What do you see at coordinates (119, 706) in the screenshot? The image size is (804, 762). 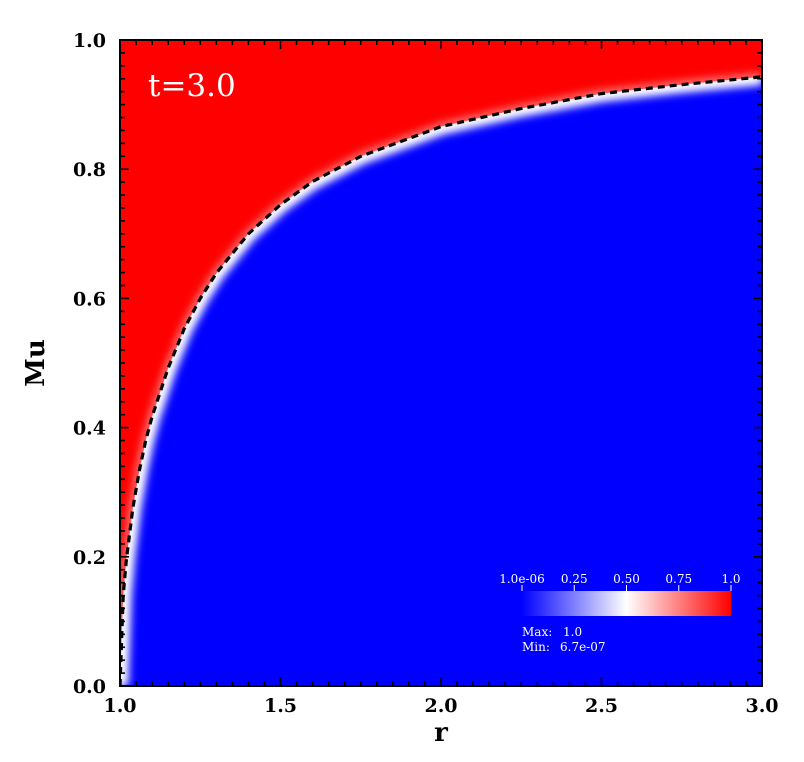 I see `x-tick-label: 1.0` at bounding box center [119, 706].